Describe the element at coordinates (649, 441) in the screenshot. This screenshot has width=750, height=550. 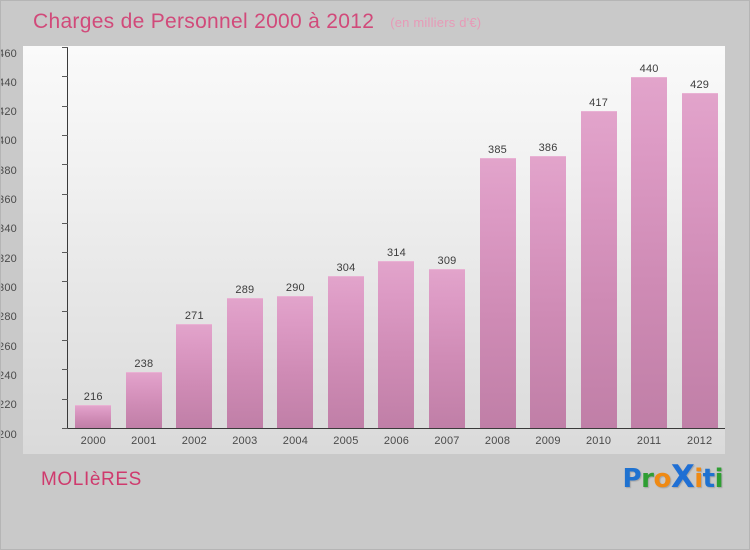
I see `x-axis-label-2011: 2011` at that location.